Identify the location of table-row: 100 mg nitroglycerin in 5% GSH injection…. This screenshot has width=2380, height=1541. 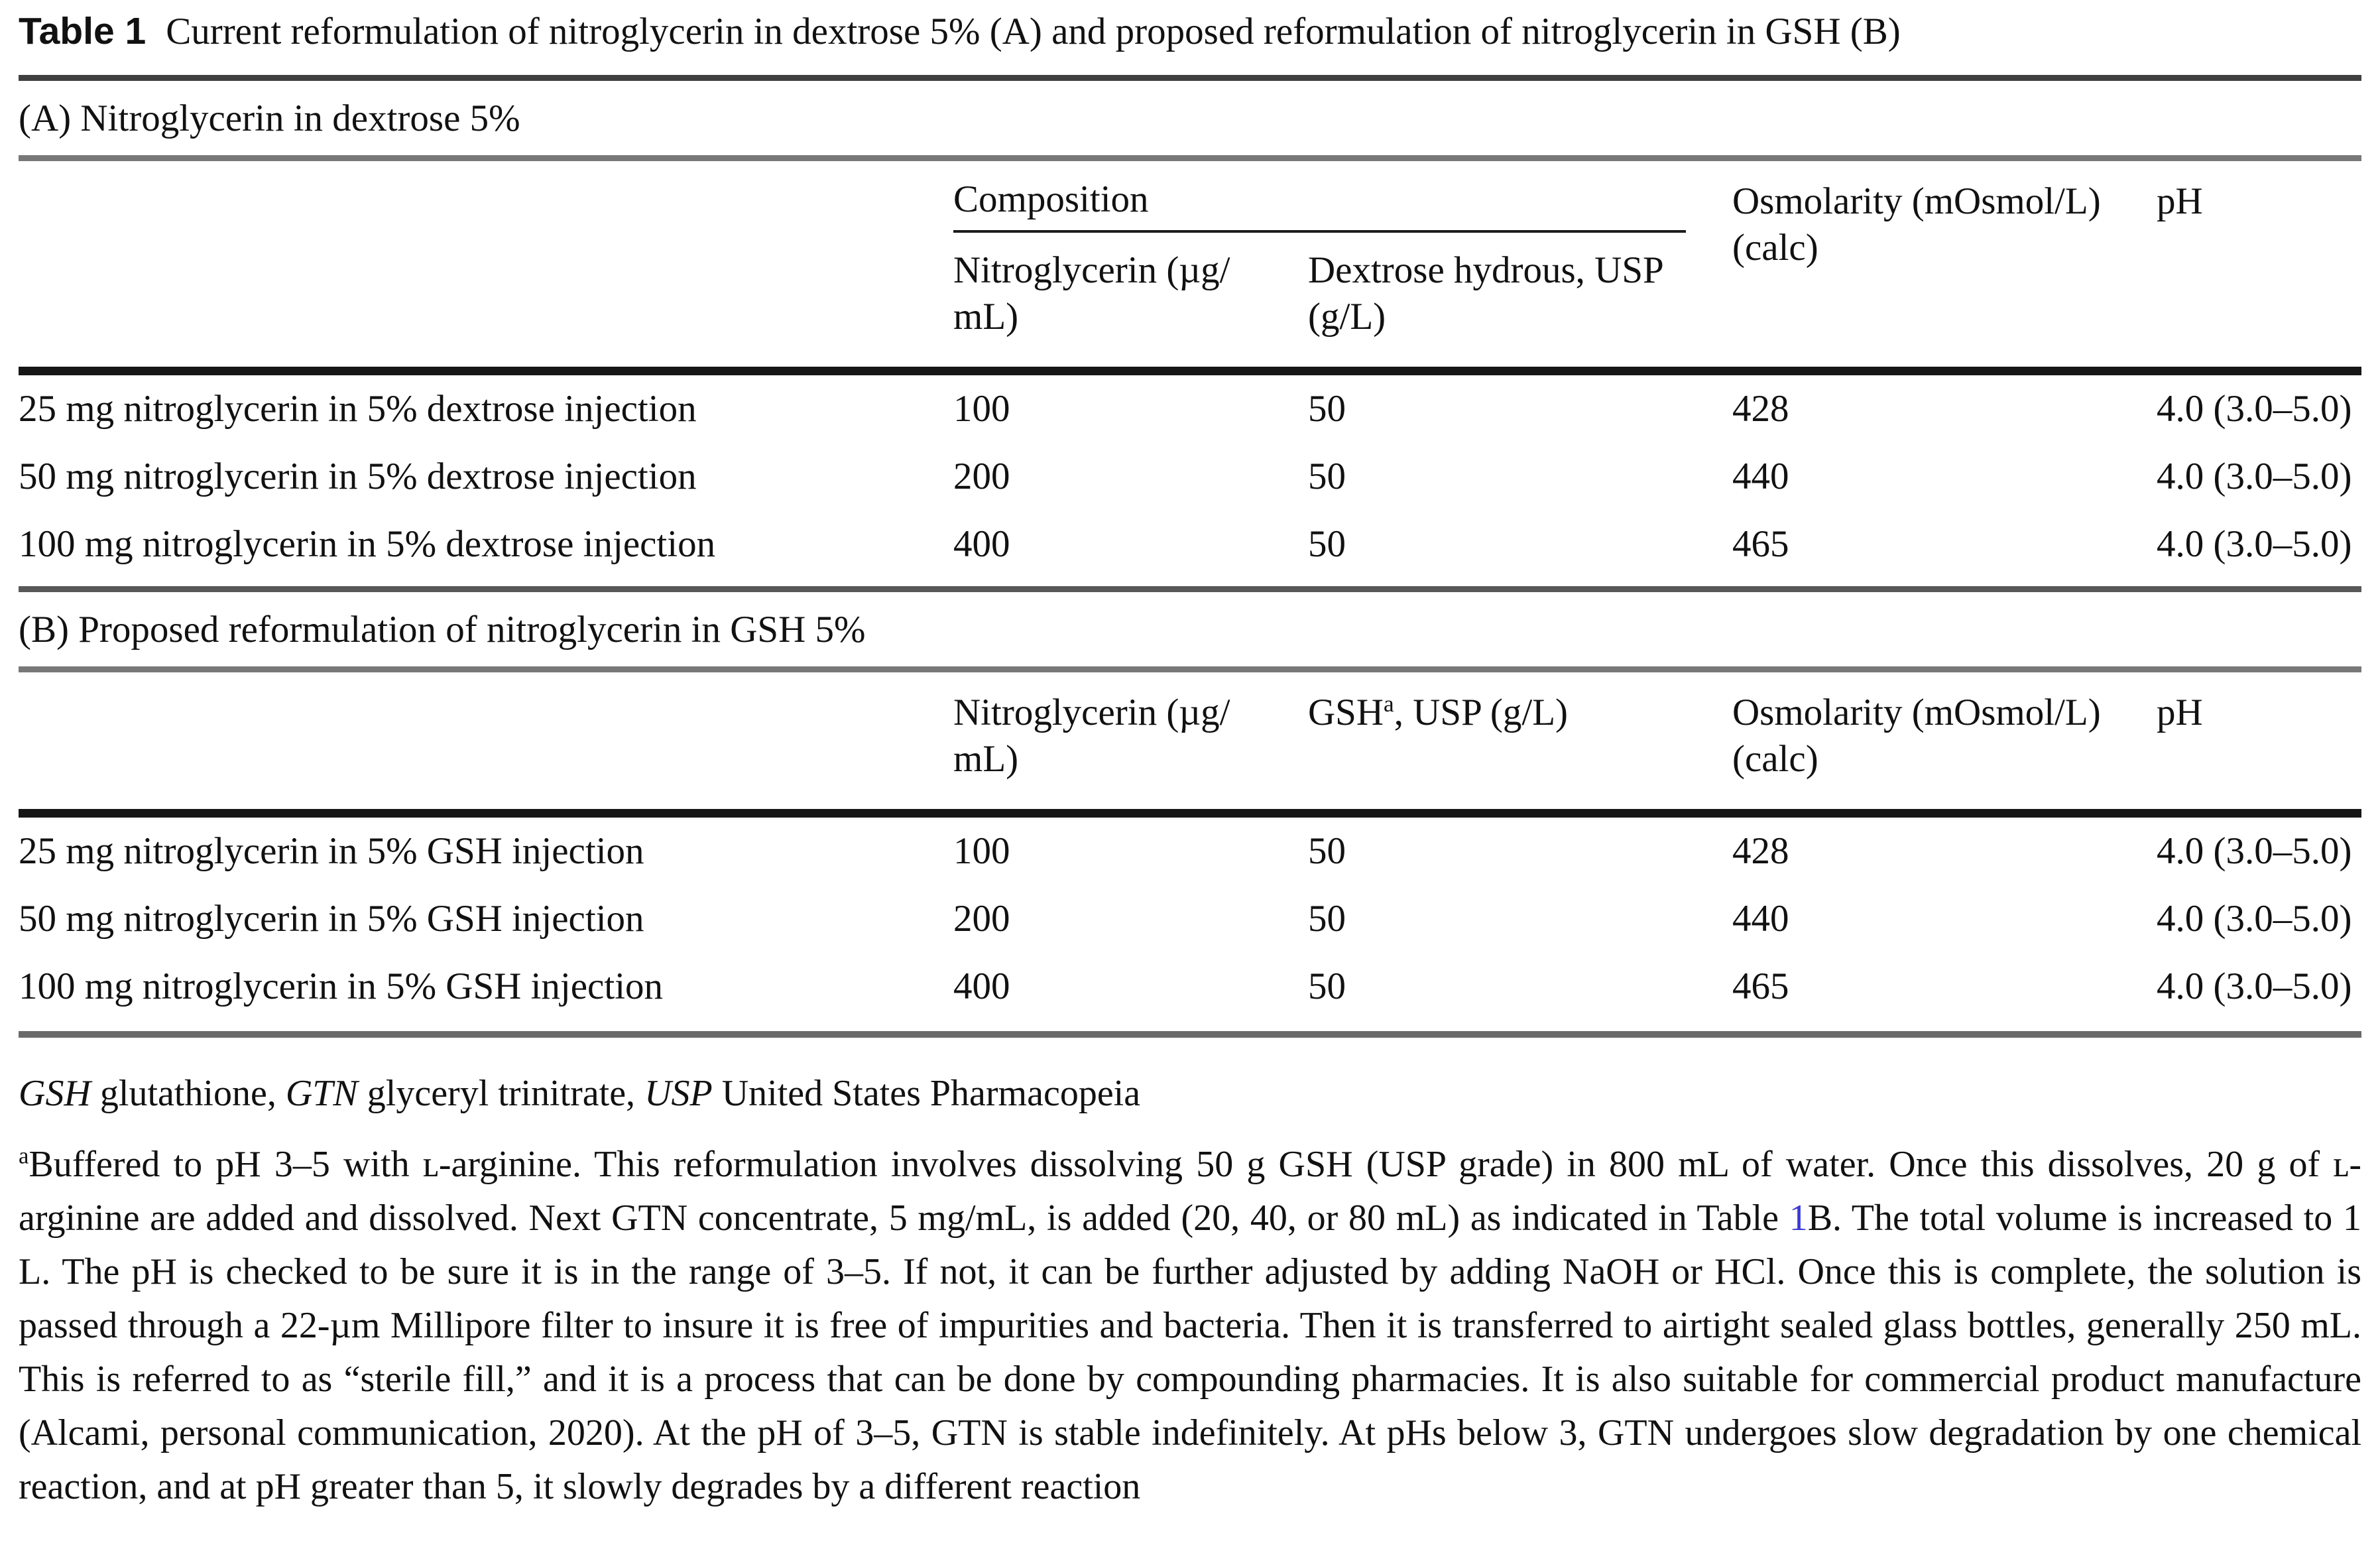
(1190, 987).